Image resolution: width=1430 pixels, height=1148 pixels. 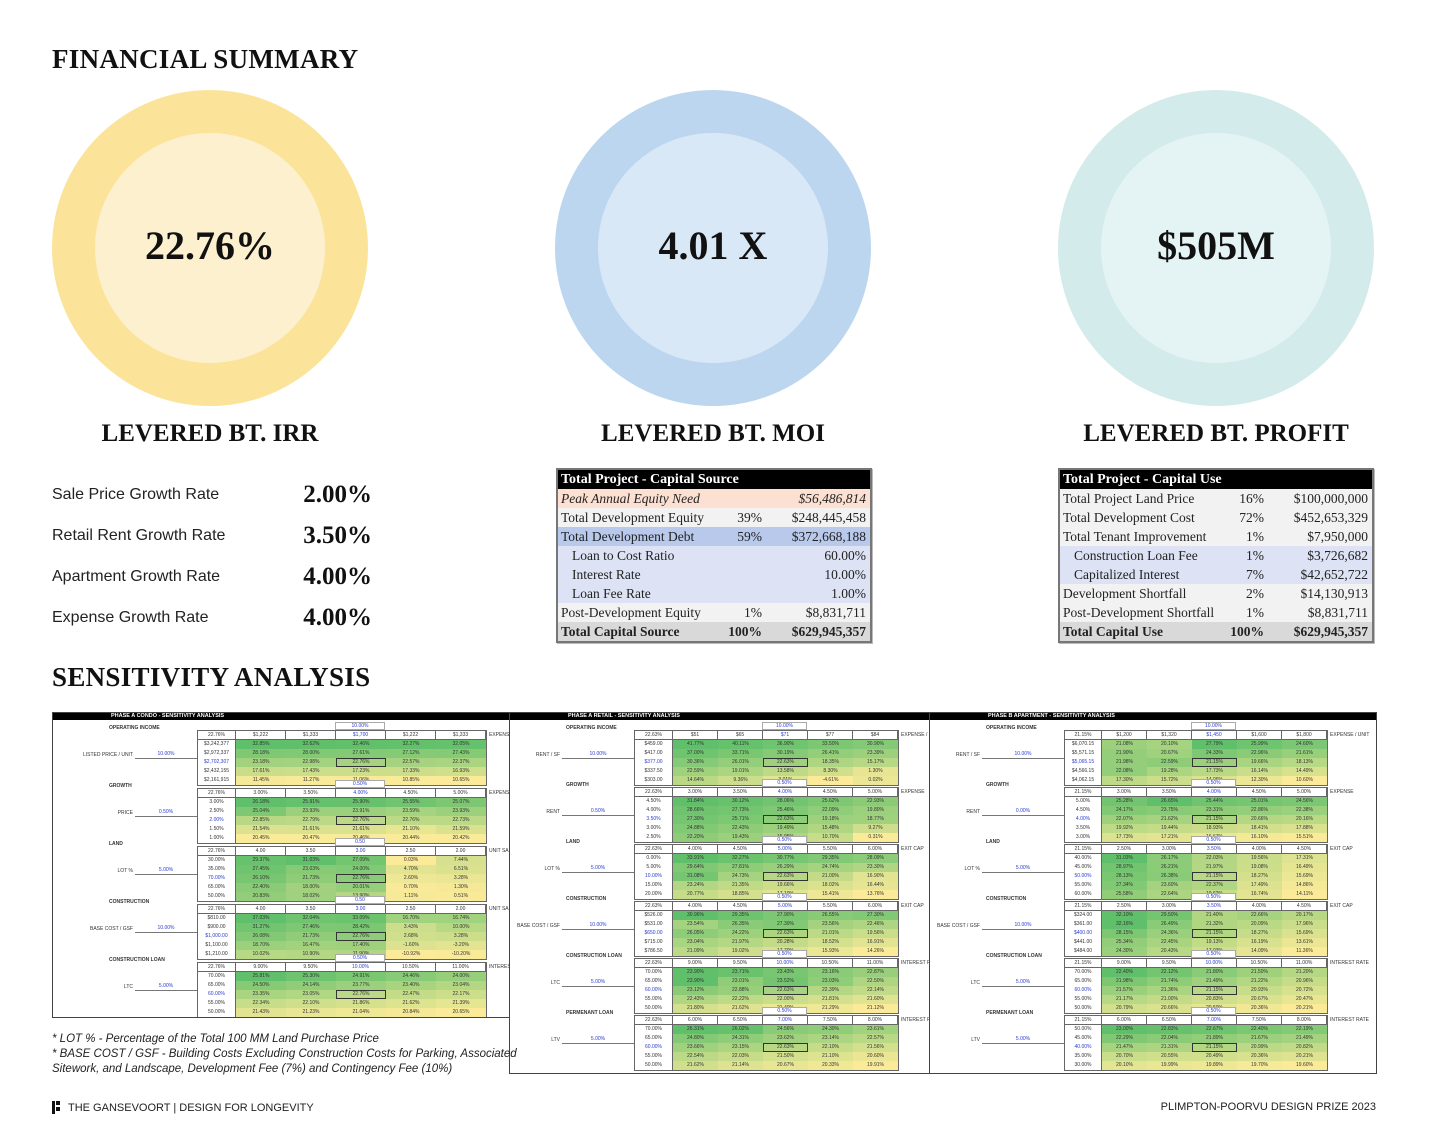 I want to click on sensitivity-cell: 22.63%, so click(x=785, y=990).